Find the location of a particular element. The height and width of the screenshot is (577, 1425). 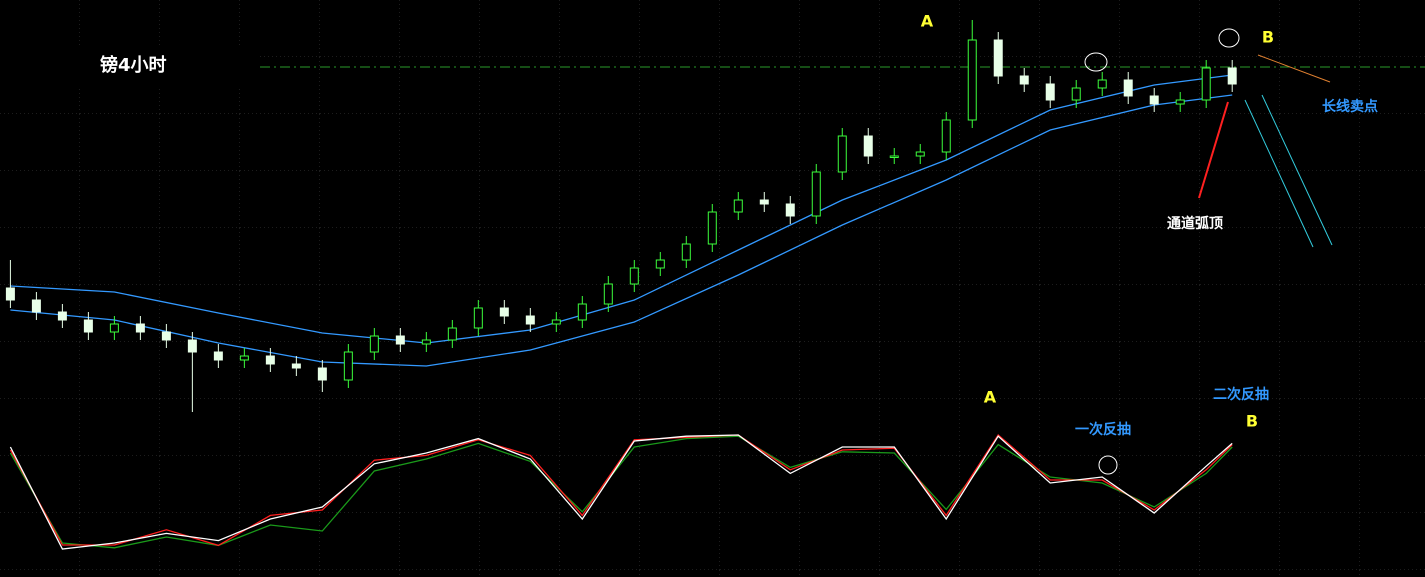

title-box is located at coordinates (129, 66).